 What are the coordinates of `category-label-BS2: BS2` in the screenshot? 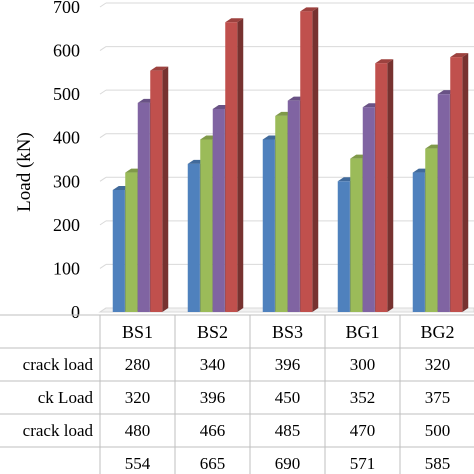 It's located at (212, 332).